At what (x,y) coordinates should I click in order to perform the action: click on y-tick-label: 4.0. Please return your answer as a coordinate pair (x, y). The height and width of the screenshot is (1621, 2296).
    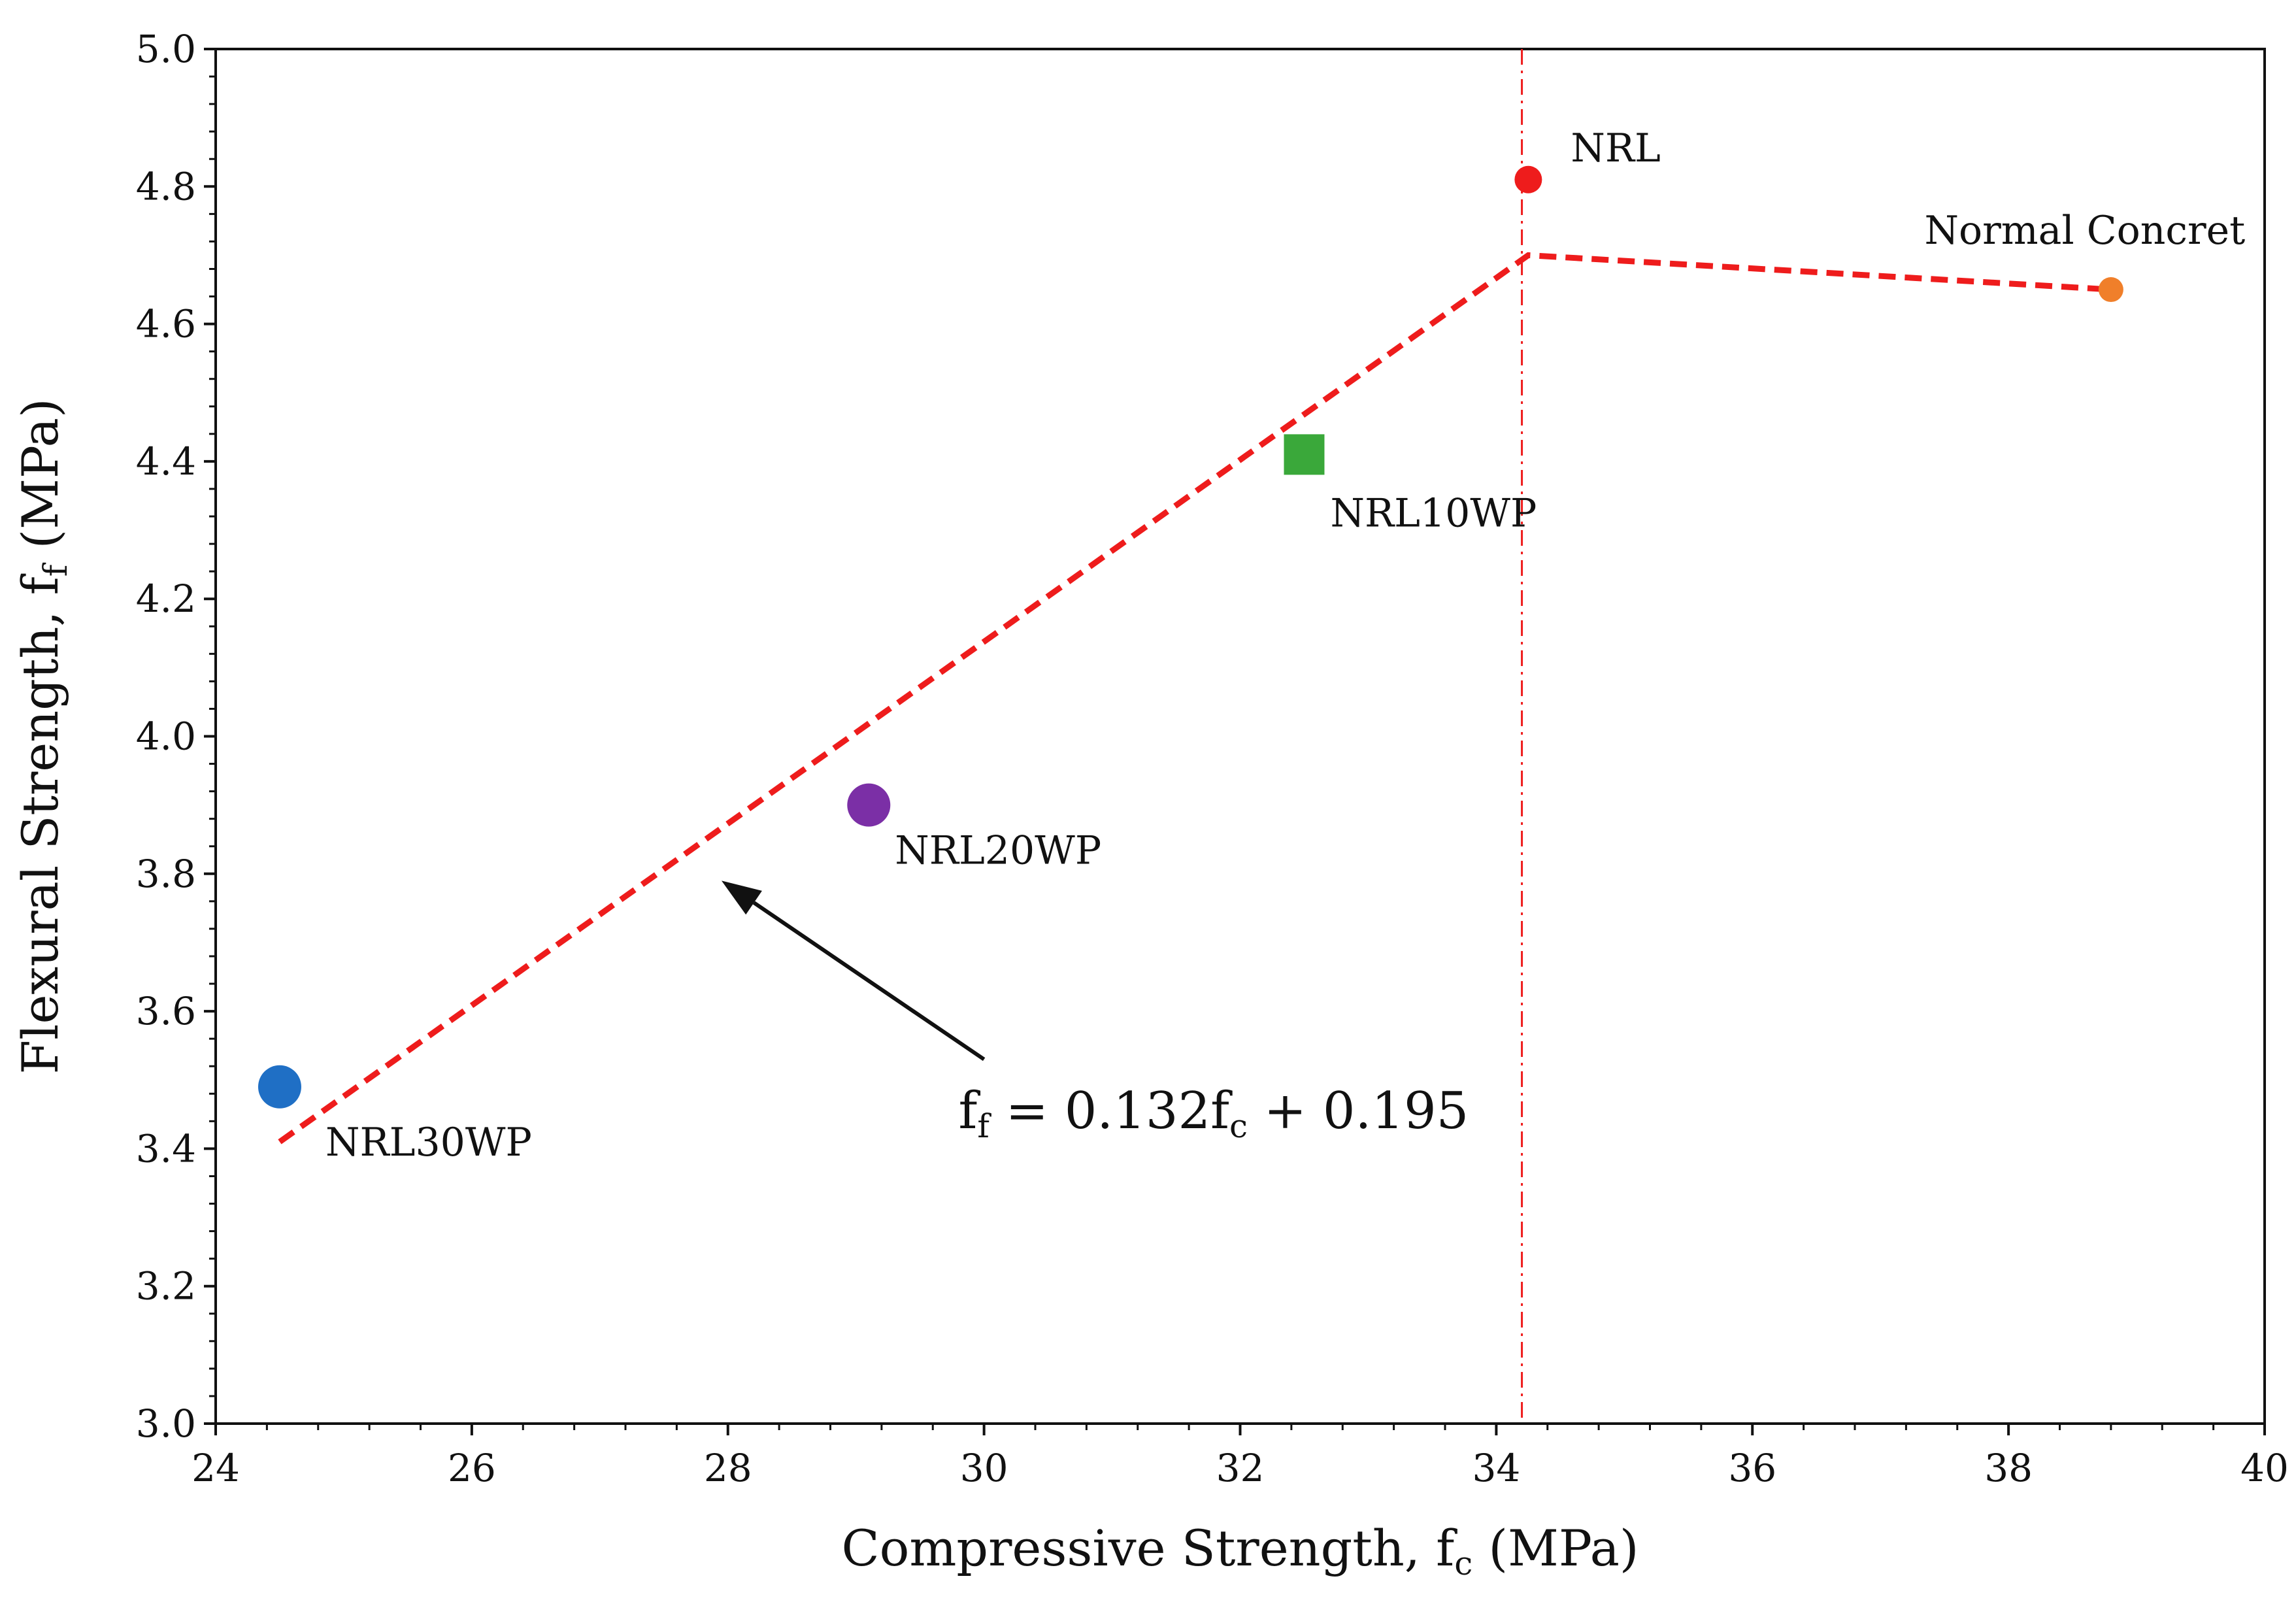
    Looking at the image, I should click on (166, 736).